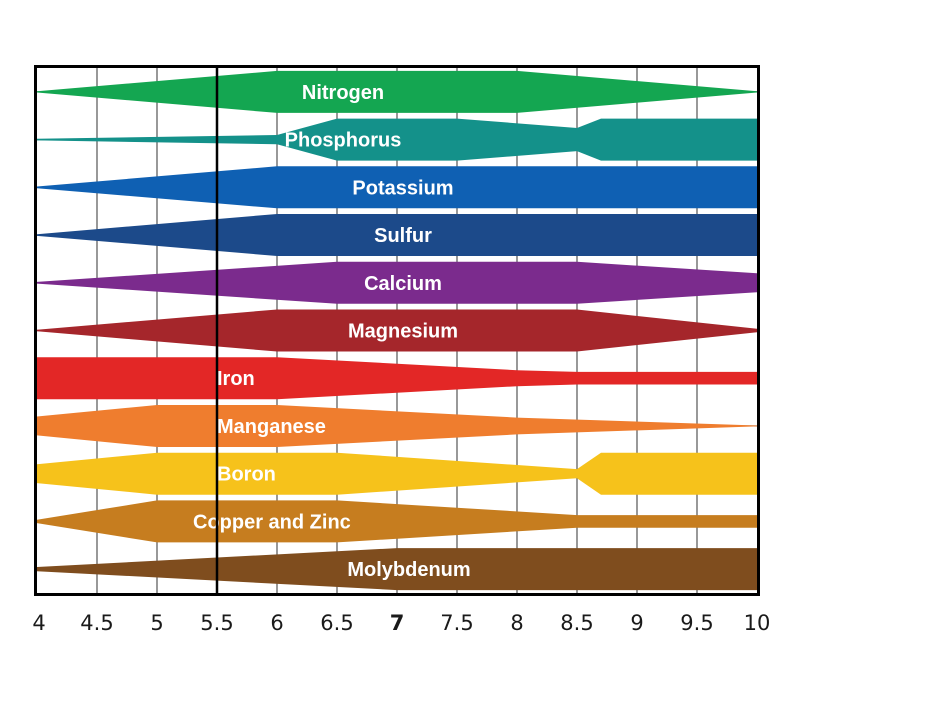 The height and width of the screenshot is (705, 938). What do you see at coordinates (403, 236) in the screenshot?
I see `band-label-sulfur: Sulfur` at bounding box center [403, 236].